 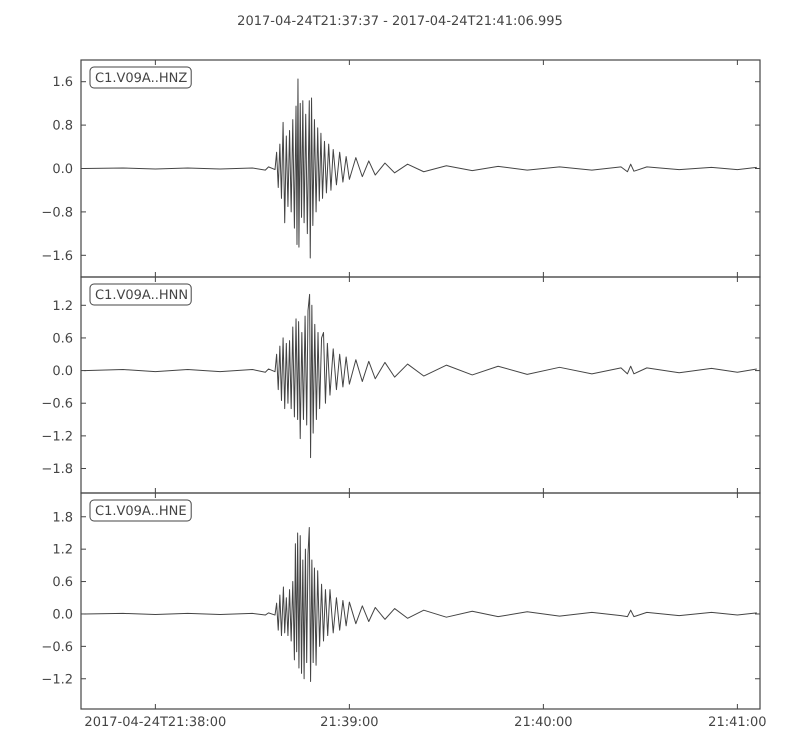 What do you see at coordinates (62, 126) in the screenshot?
I see `y-tick-label: 0.8` at bounding box center [62, 126].